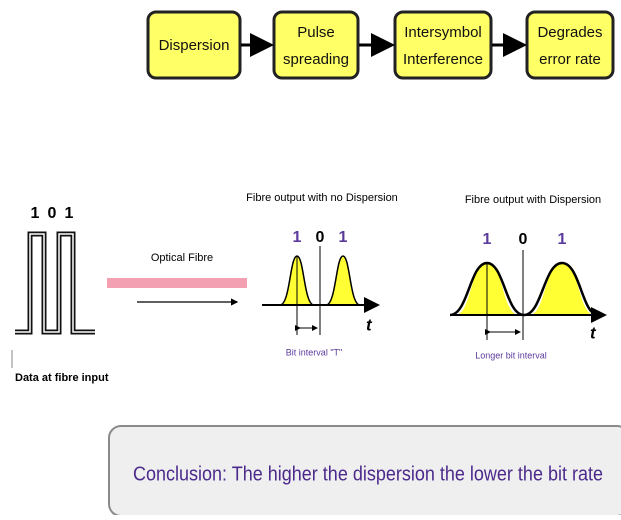 Image resolution: width=621 pixels, height=520 pixels. I want to click on flow-box: Pulse spreading, so click(316, 45).